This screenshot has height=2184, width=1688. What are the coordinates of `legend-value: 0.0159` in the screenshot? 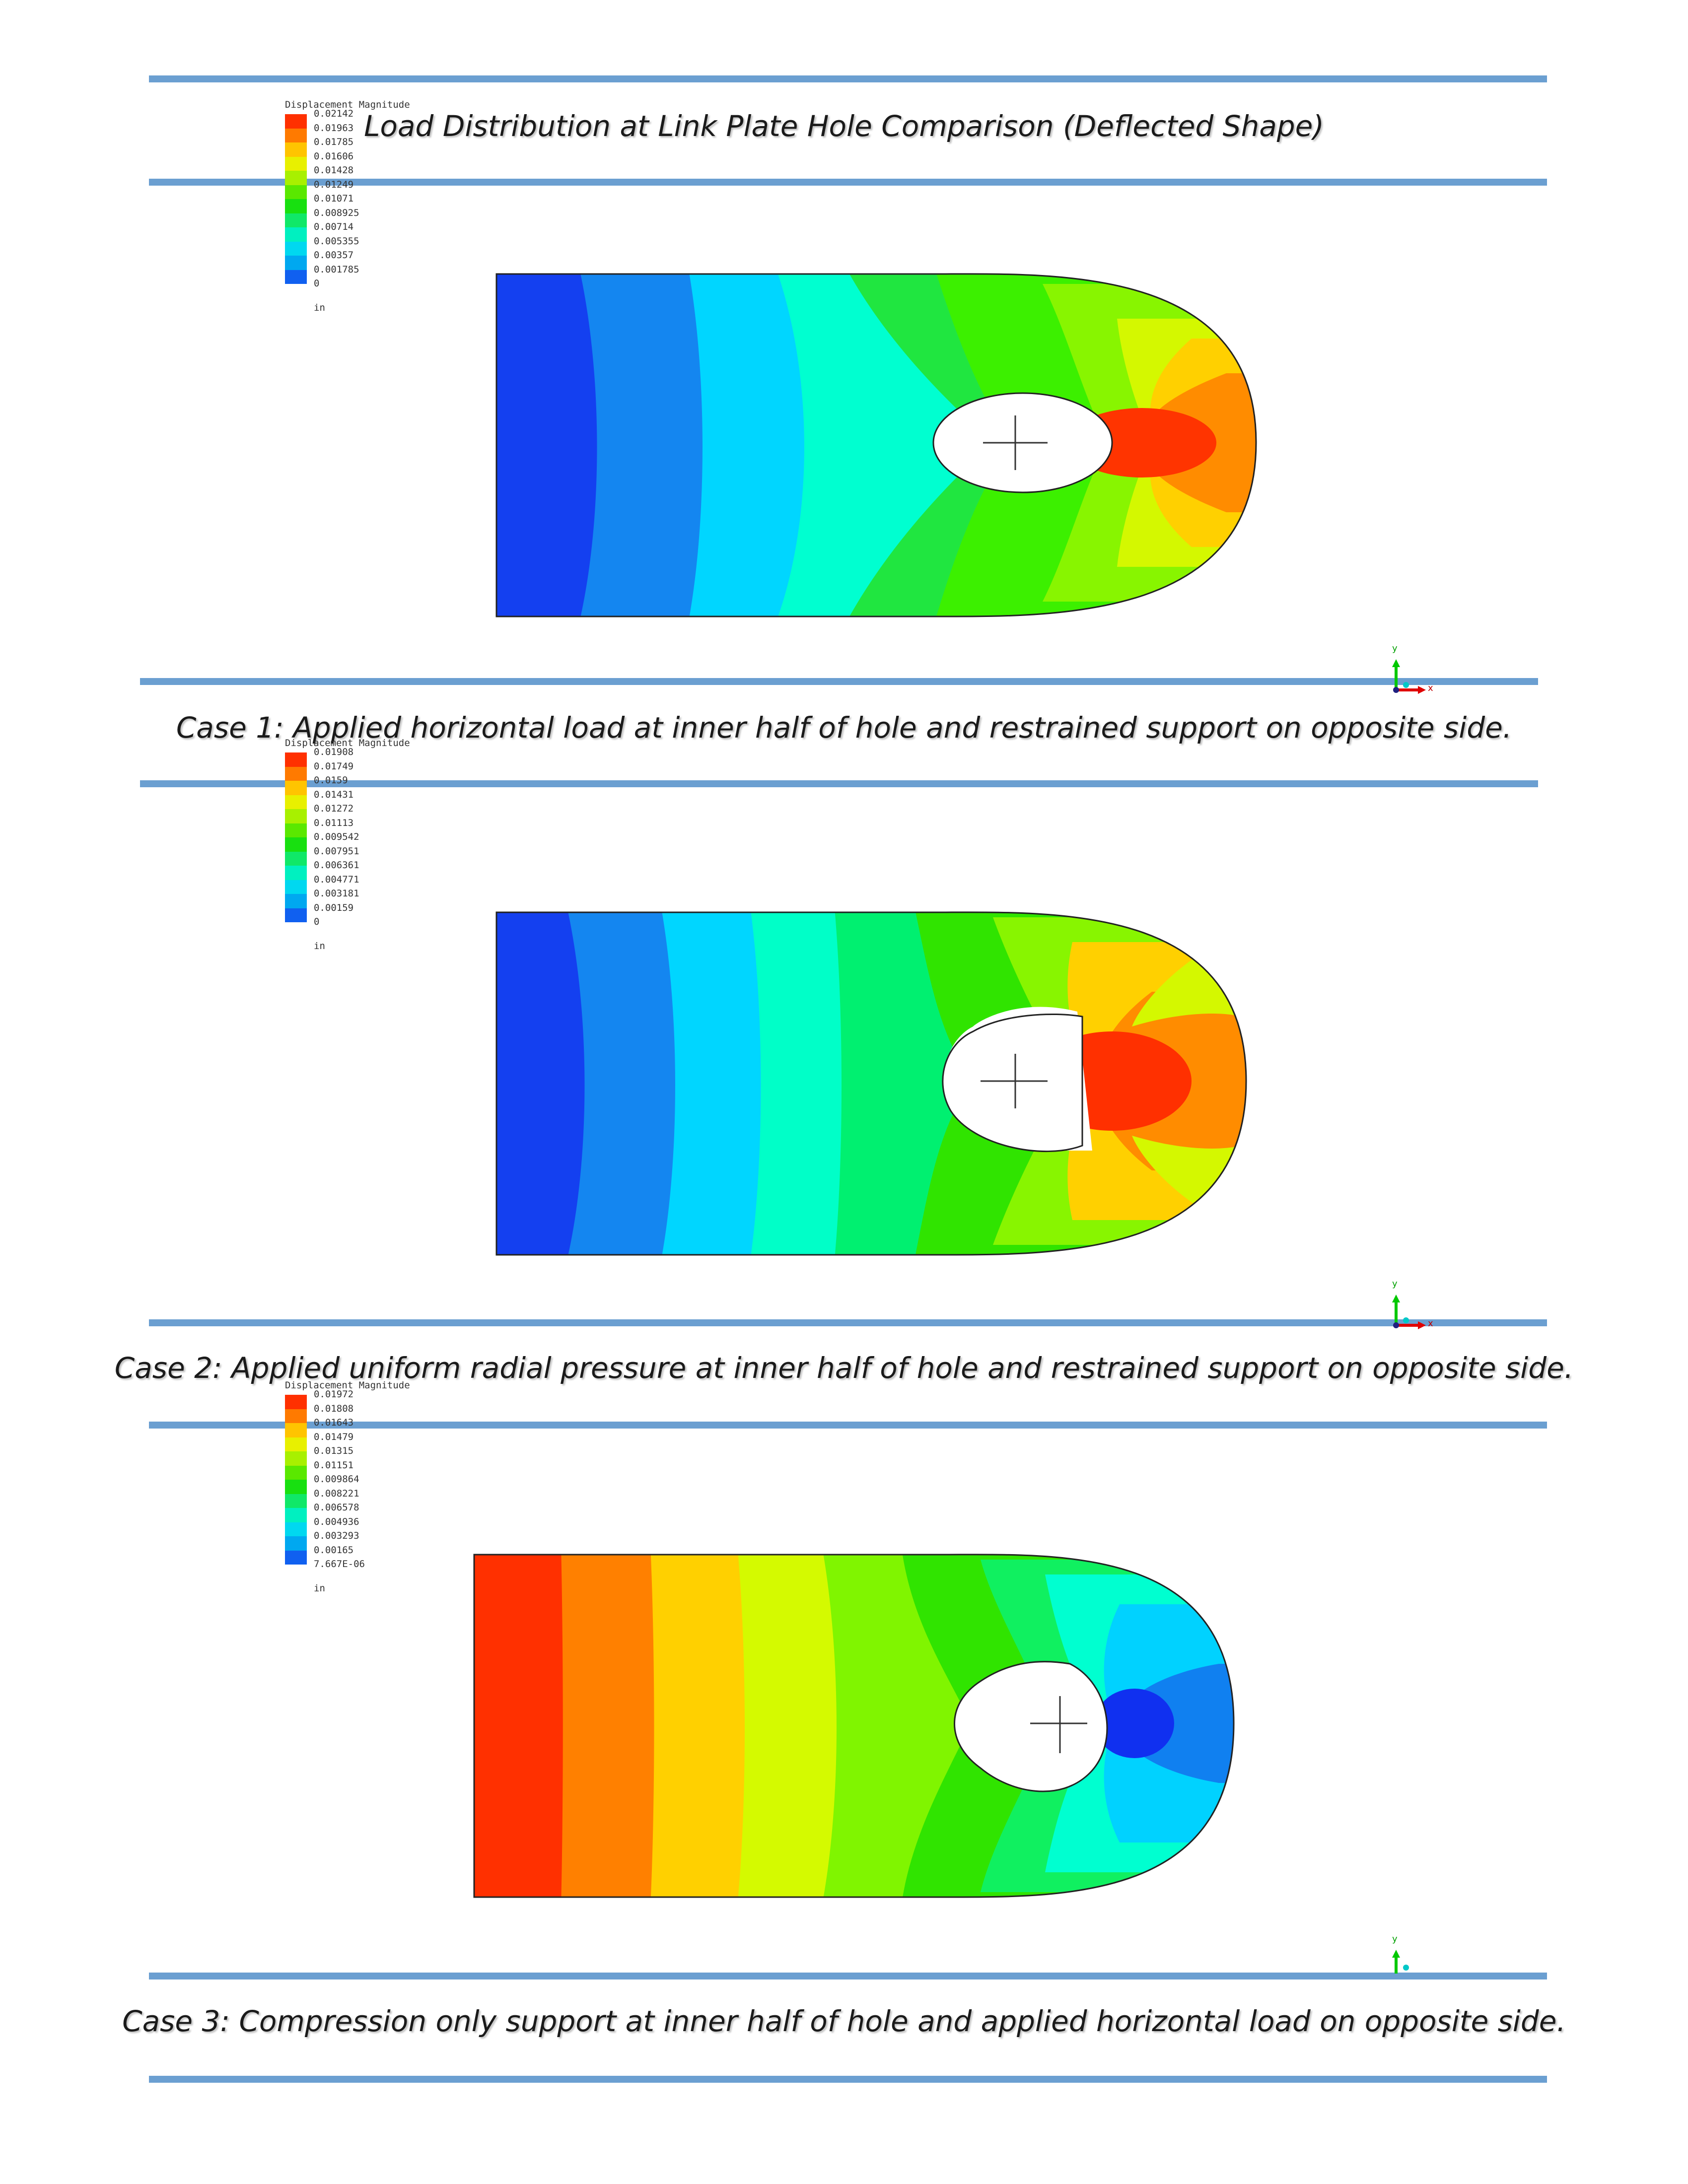 It's located at (331, 780).